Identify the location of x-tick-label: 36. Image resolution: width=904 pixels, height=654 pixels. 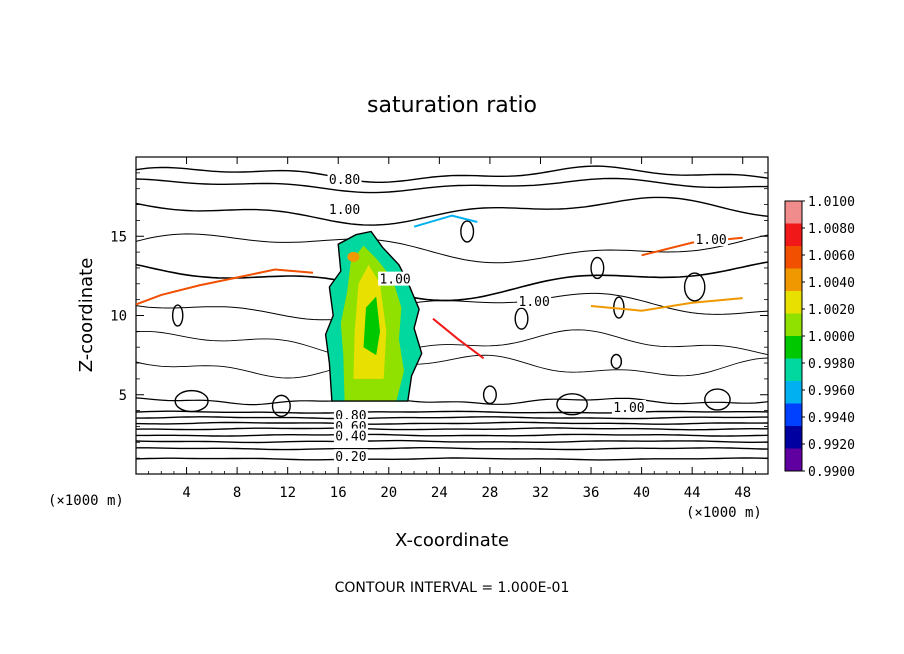
(591, 493).